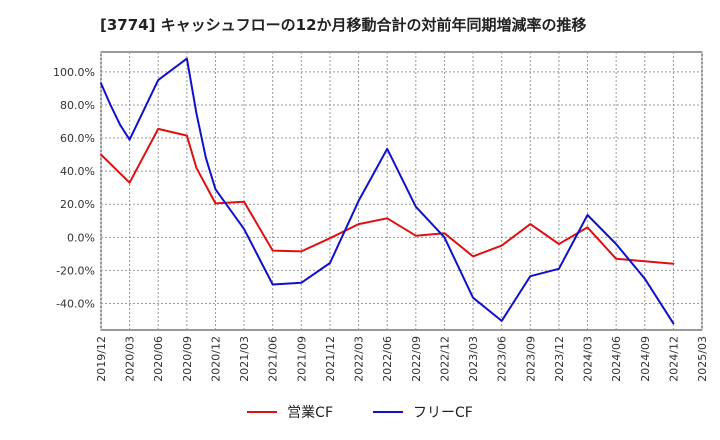  I want to click on x-tick-label: 2021/09, so click(301, 359).